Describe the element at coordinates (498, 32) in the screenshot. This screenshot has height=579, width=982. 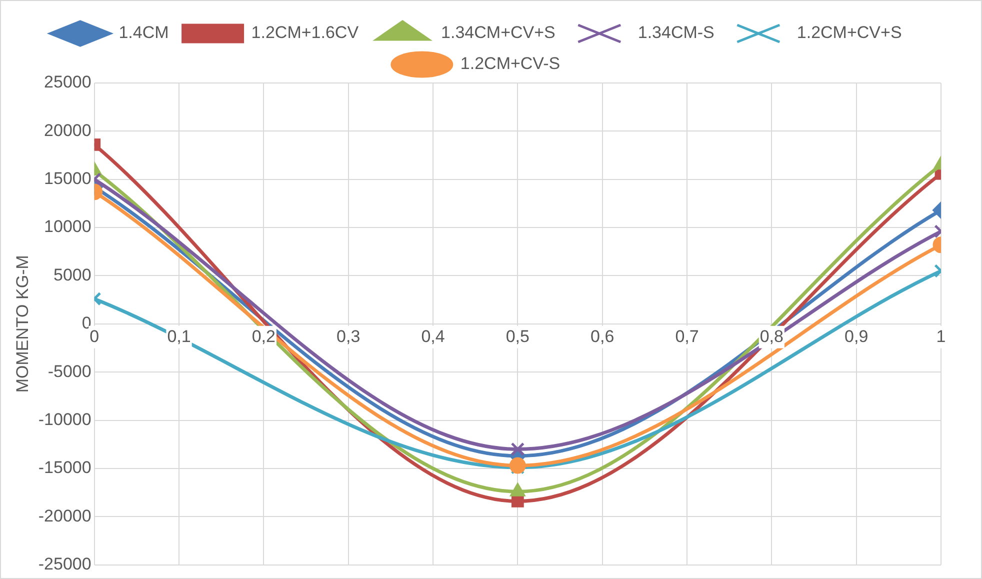
I see `legend-label: 1.34CM+CV+S` at that location.